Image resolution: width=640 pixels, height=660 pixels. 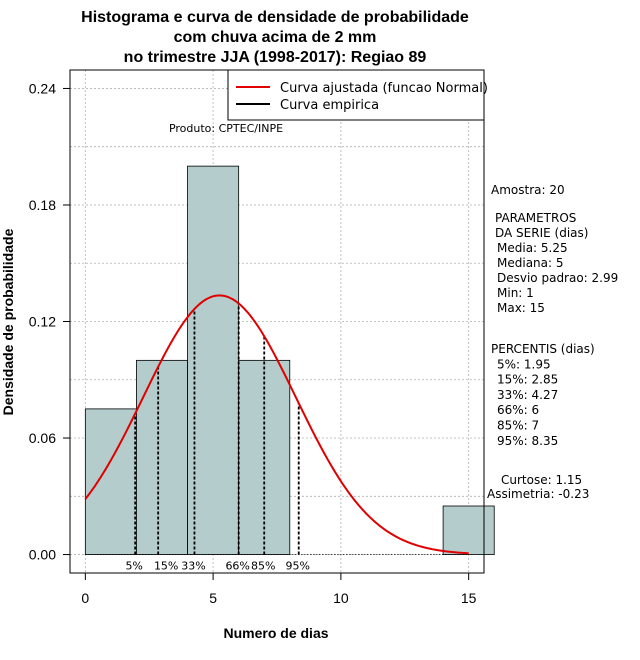 I want to click on y-tick-label: 0.24, so click(x=42, y=88).